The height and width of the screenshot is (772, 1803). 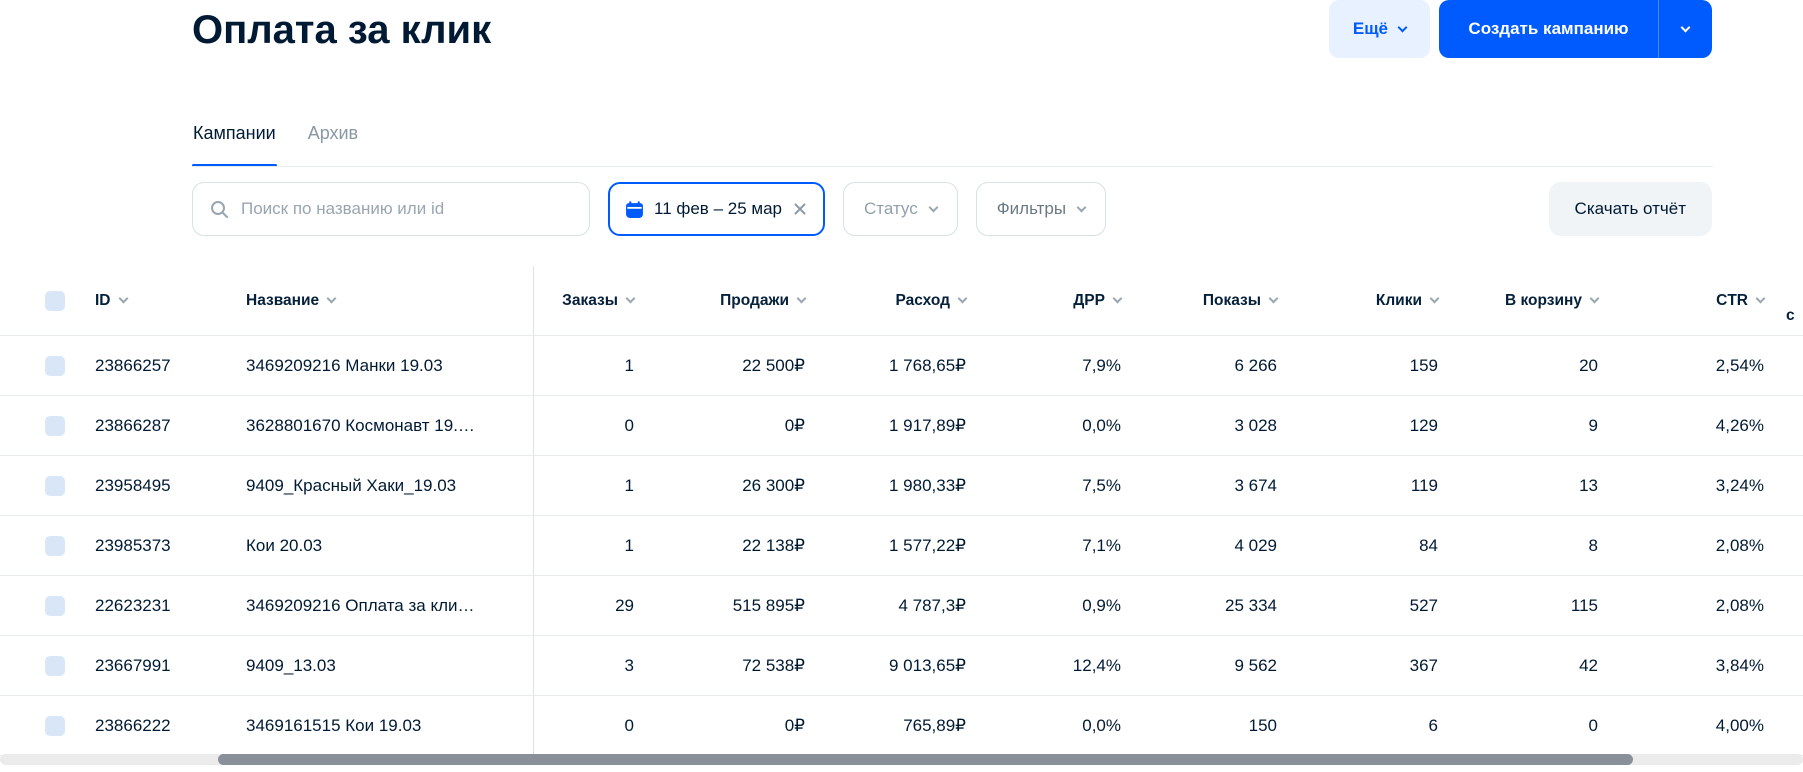 What do you see at coordinates (1682, 300) in the screenshot?
I see `column-header-ctr: CTR` at bounding box center [1682, 300].